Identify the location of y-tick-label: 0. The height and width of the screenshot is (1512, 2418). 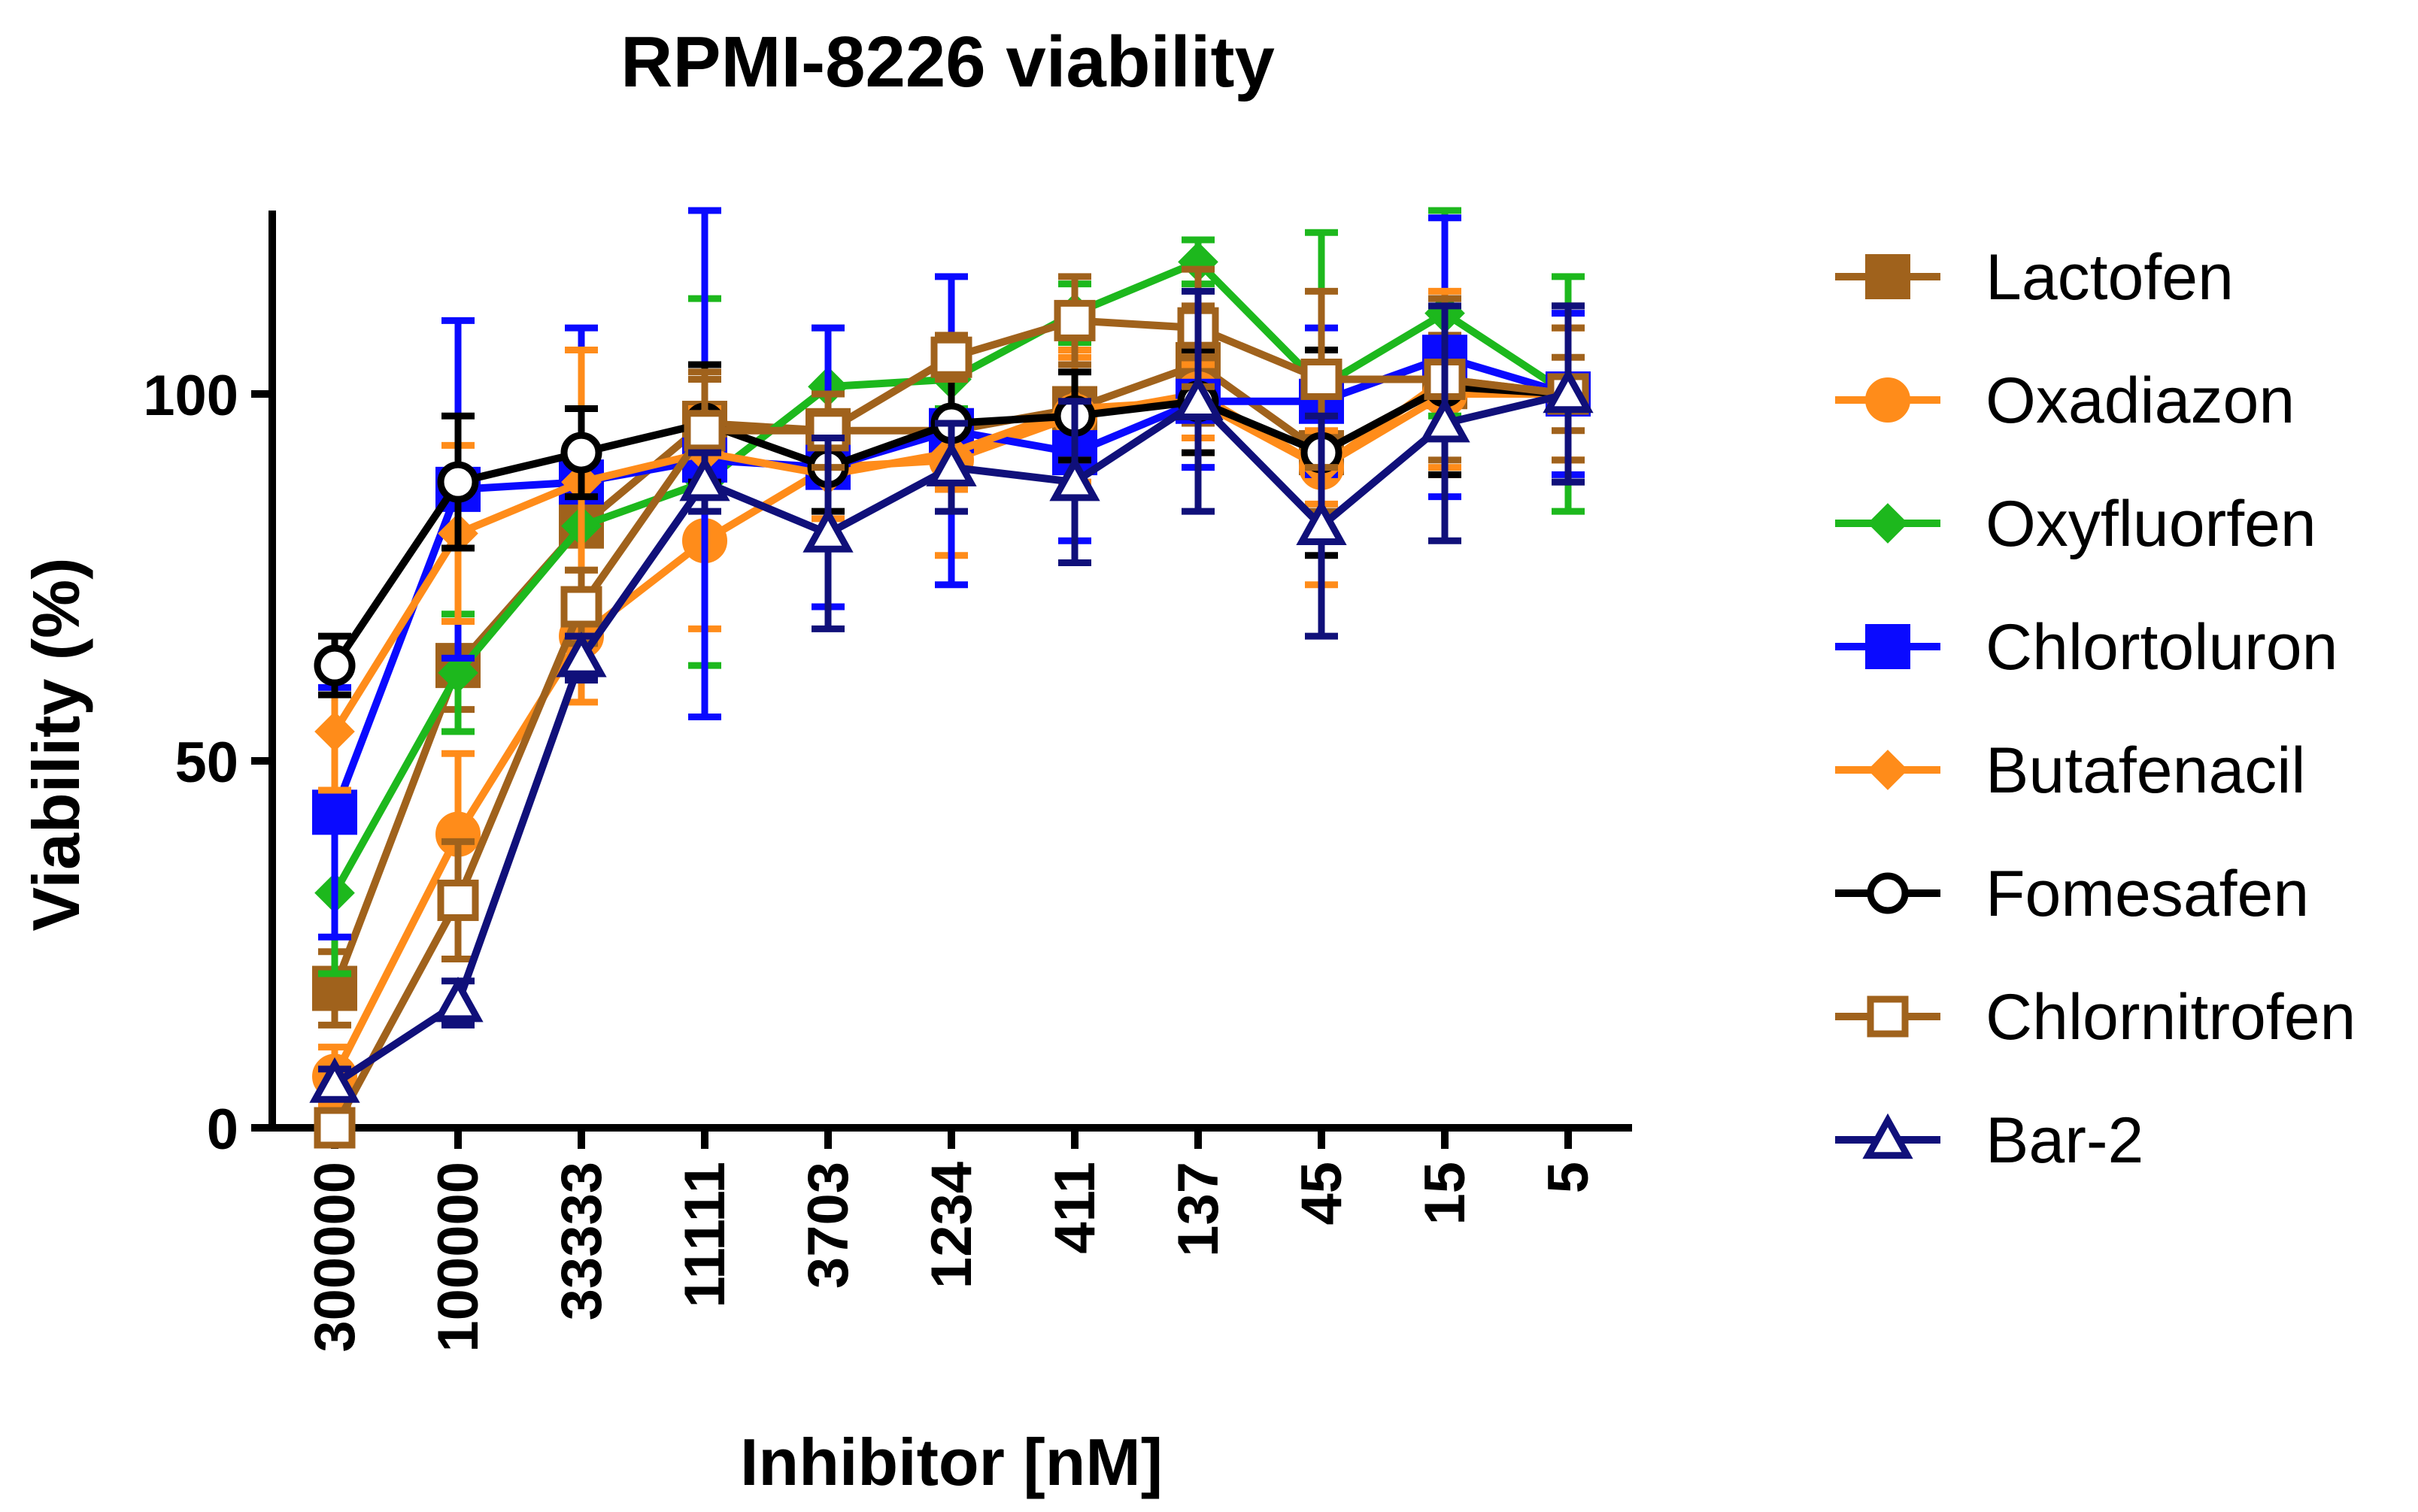
(222, 1130).